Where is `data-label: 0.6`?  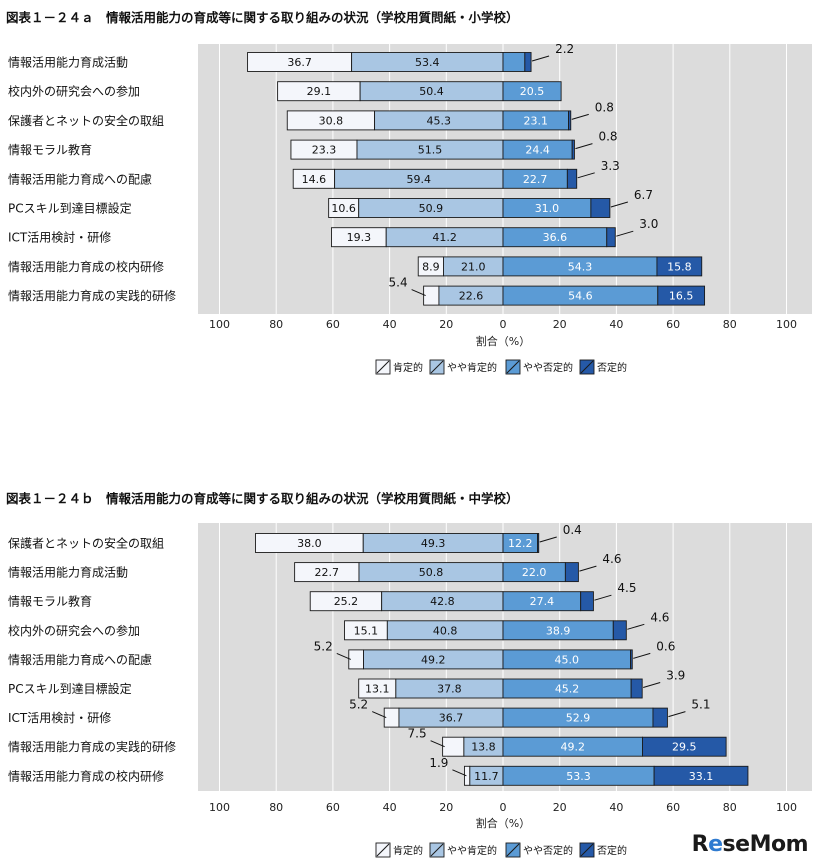
data-label: 0.6 is located at coordinates (665, 646).